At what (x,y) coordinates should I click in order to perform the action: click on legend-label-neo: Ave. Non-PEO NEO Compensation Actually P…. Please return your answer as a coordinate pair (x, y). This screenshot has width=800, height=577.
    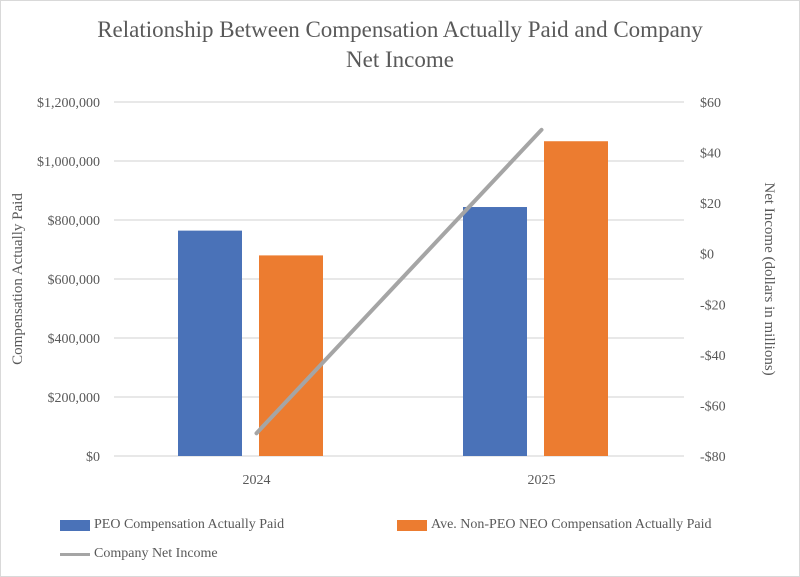
    Looking at the image, I should click on (571, 524).